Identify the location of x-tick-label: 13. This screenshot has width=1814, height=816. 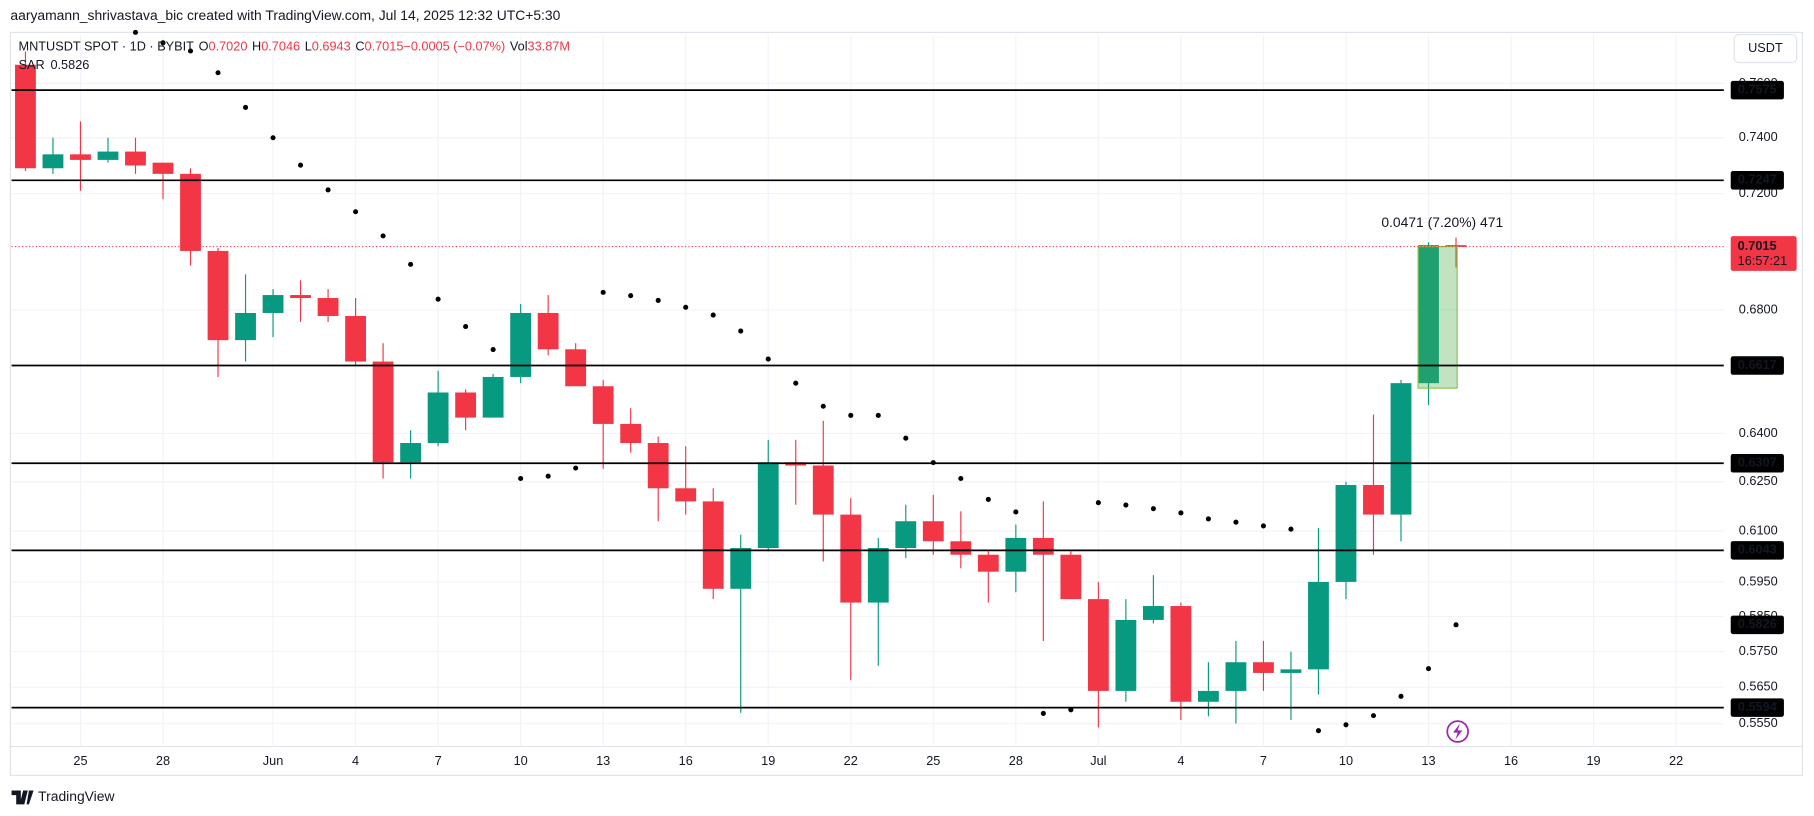
(603, 760).